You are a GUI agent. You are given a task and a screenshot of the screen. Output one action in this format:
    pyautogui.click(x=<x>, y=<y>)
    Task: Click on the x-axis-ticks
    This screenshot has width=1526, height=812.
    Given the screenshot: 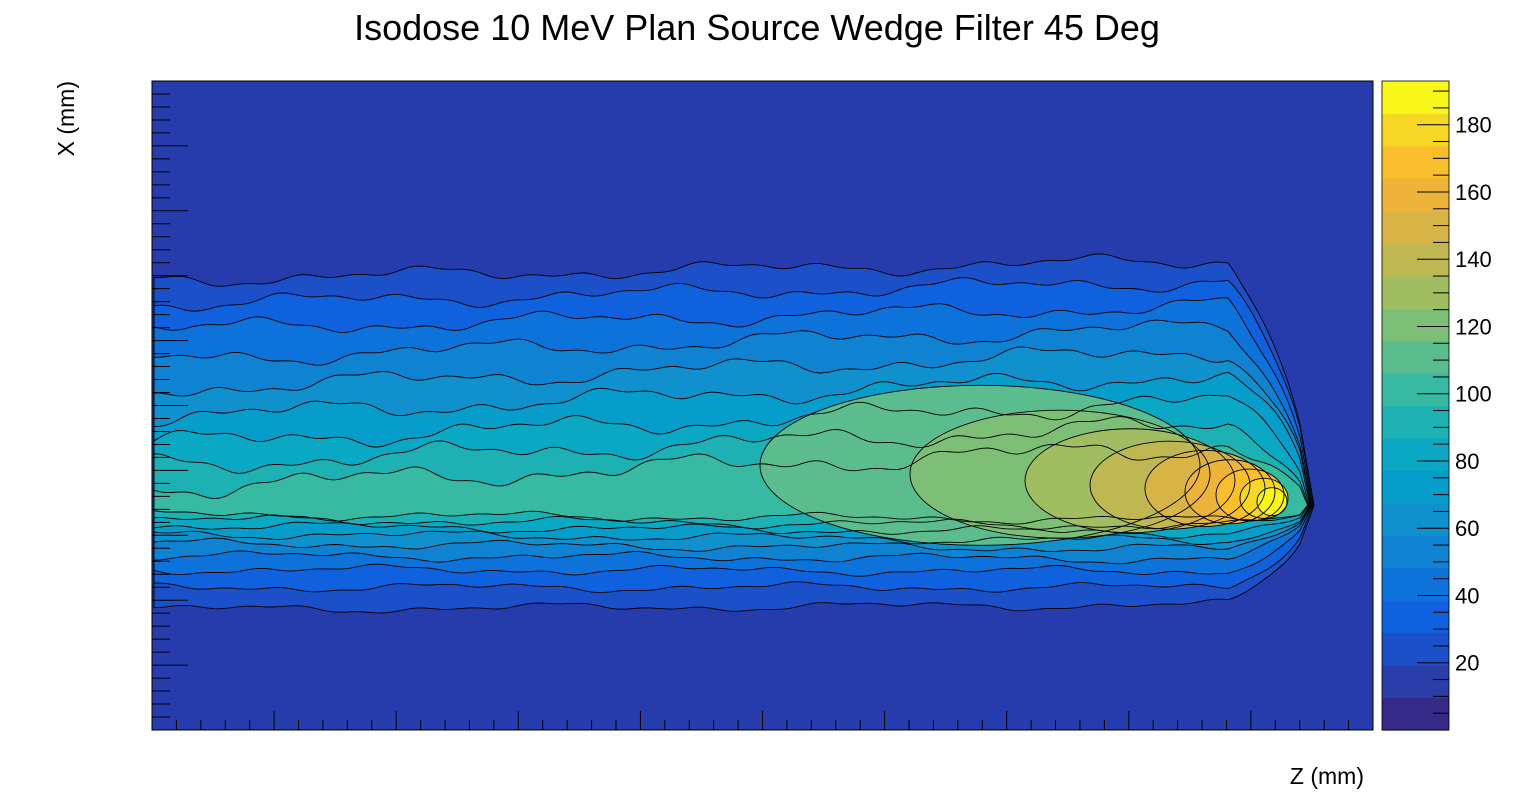 What is the action you would take?
    pyautogui.click(x=762, y=720)
    